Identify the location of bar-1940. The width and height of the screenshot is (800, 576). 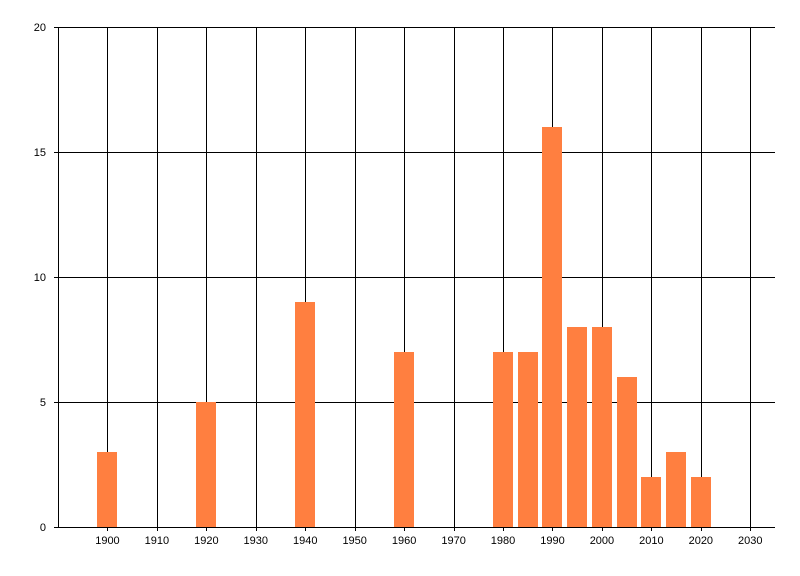
(305, 414).